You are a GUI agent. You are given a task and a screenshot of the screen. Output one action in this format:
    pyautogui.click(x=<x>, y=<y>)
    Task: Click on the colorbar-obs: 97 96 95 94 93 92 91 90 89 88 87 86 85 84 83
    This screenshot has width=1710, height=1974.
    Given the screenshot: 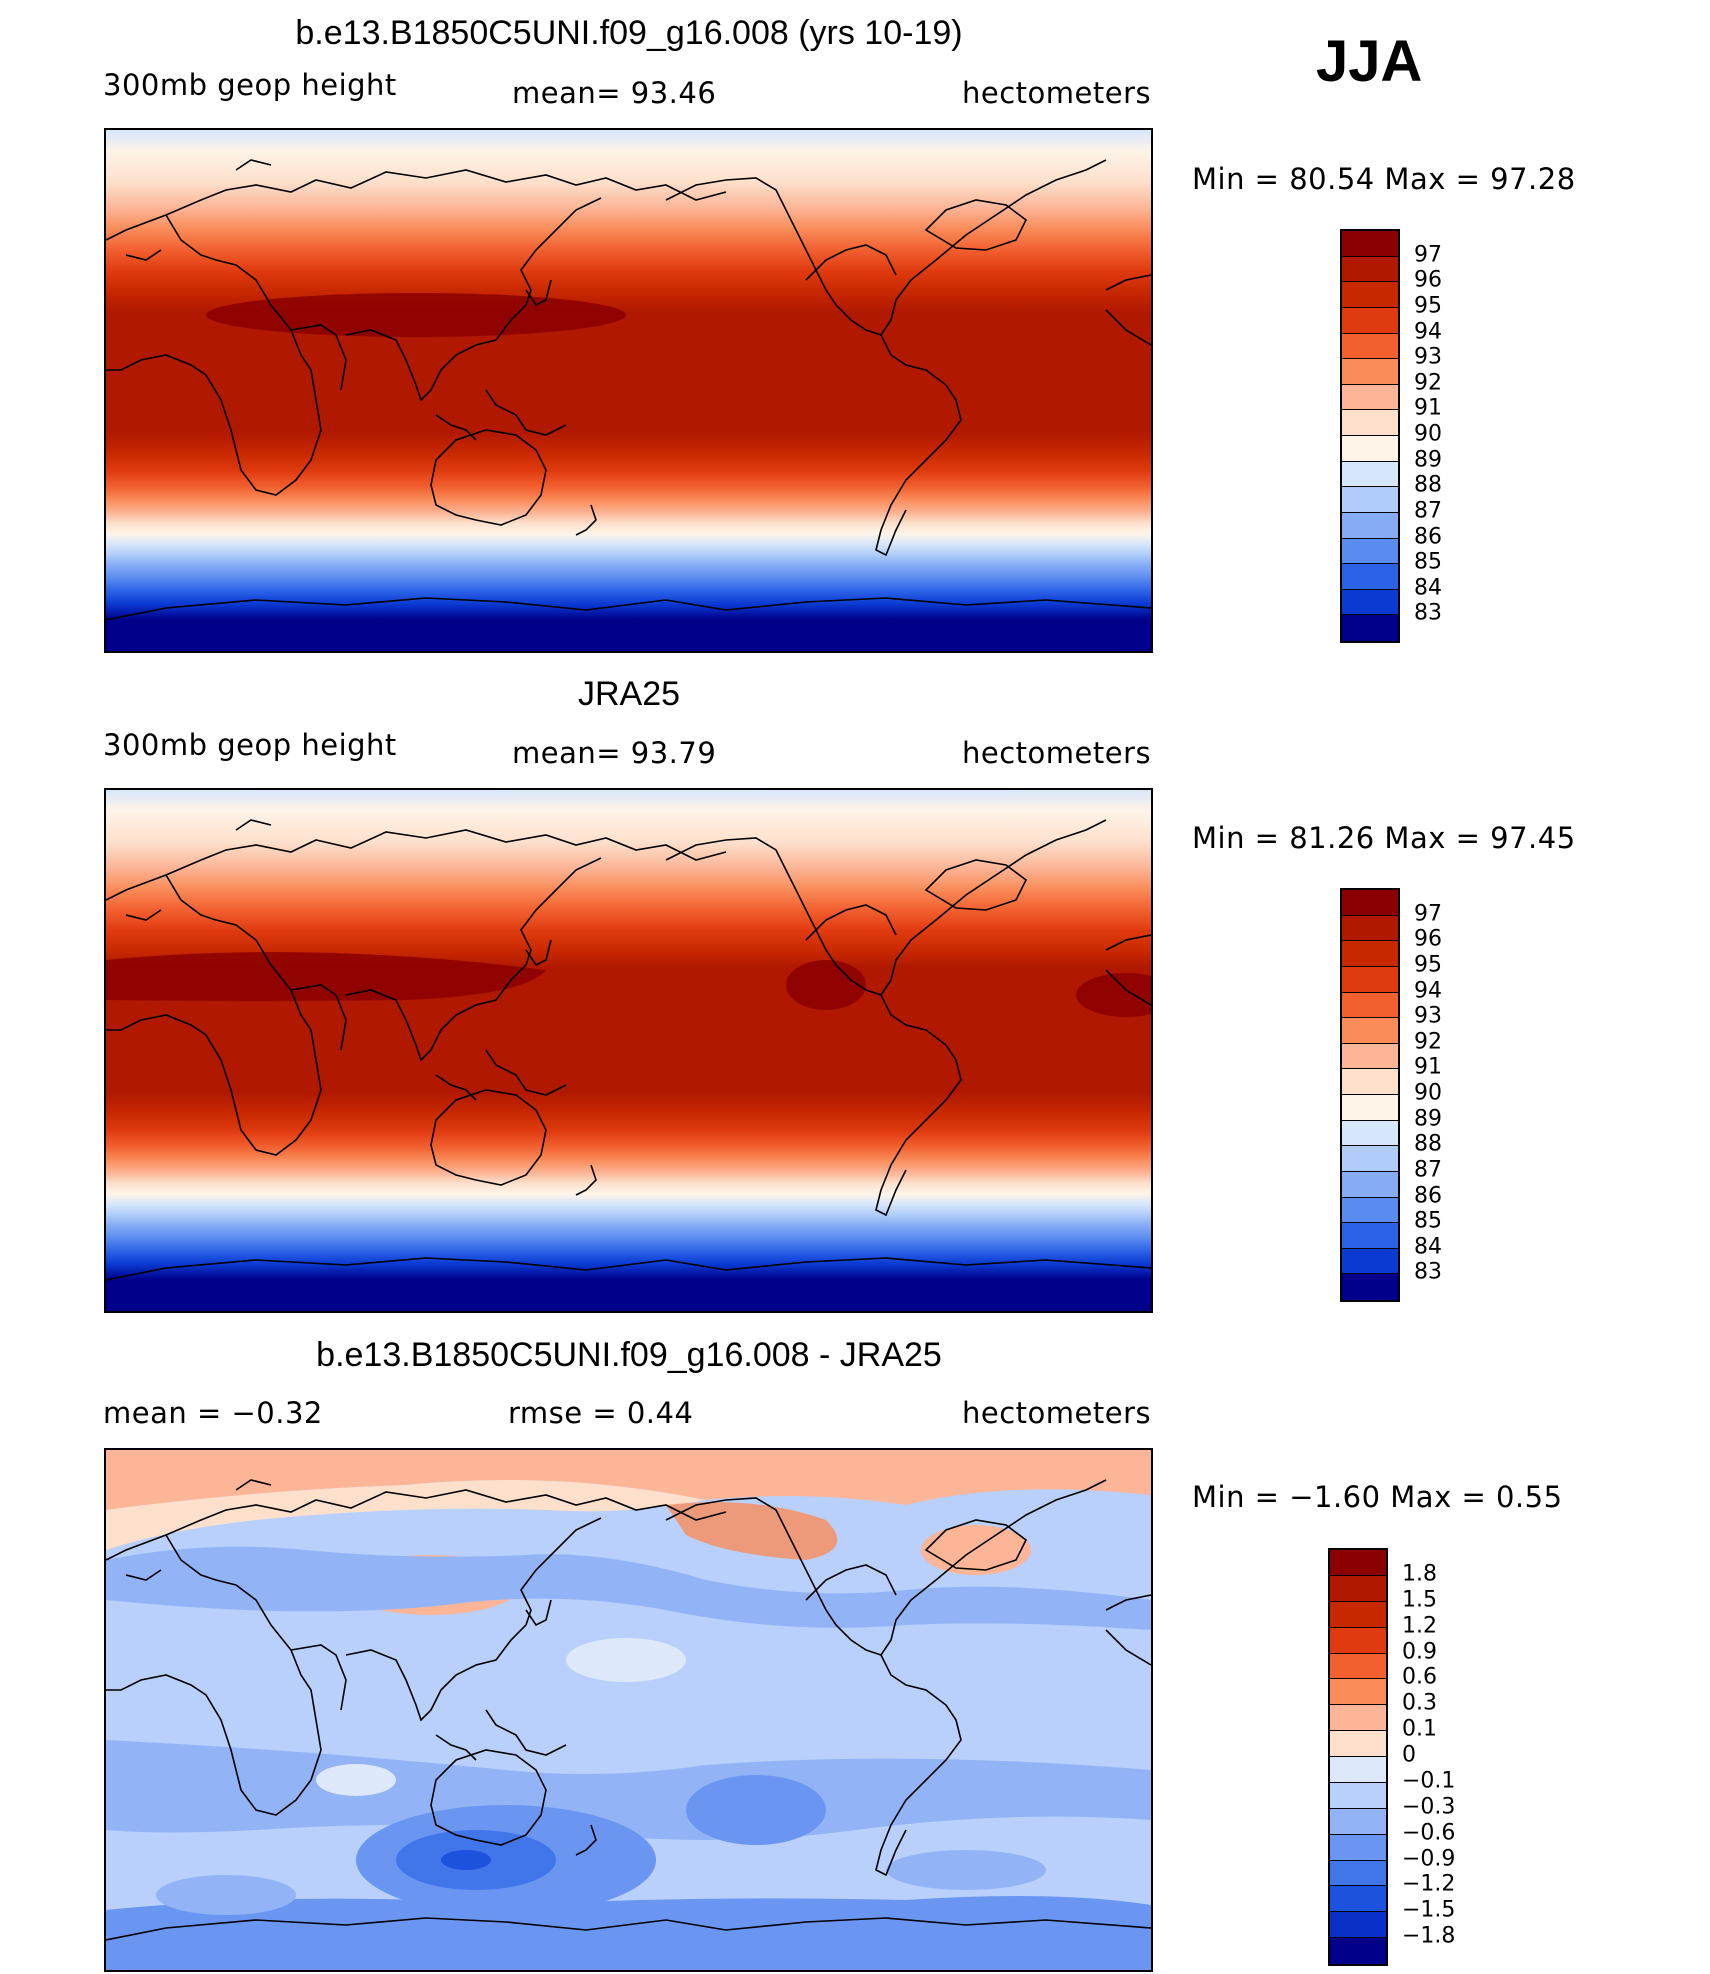 What is the action you would take?
    pyautogui.click(x=1391, y=1095)
    